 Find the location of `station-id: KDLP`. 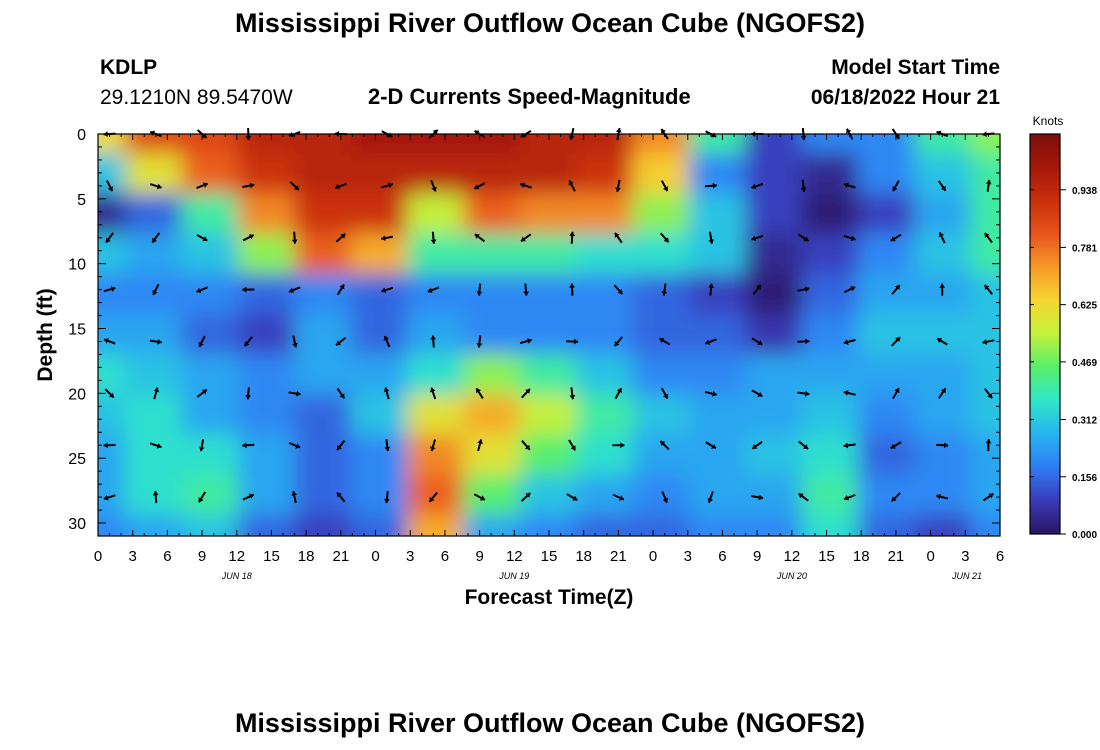

station-id: KDLP is located at coordinates (129, 67).